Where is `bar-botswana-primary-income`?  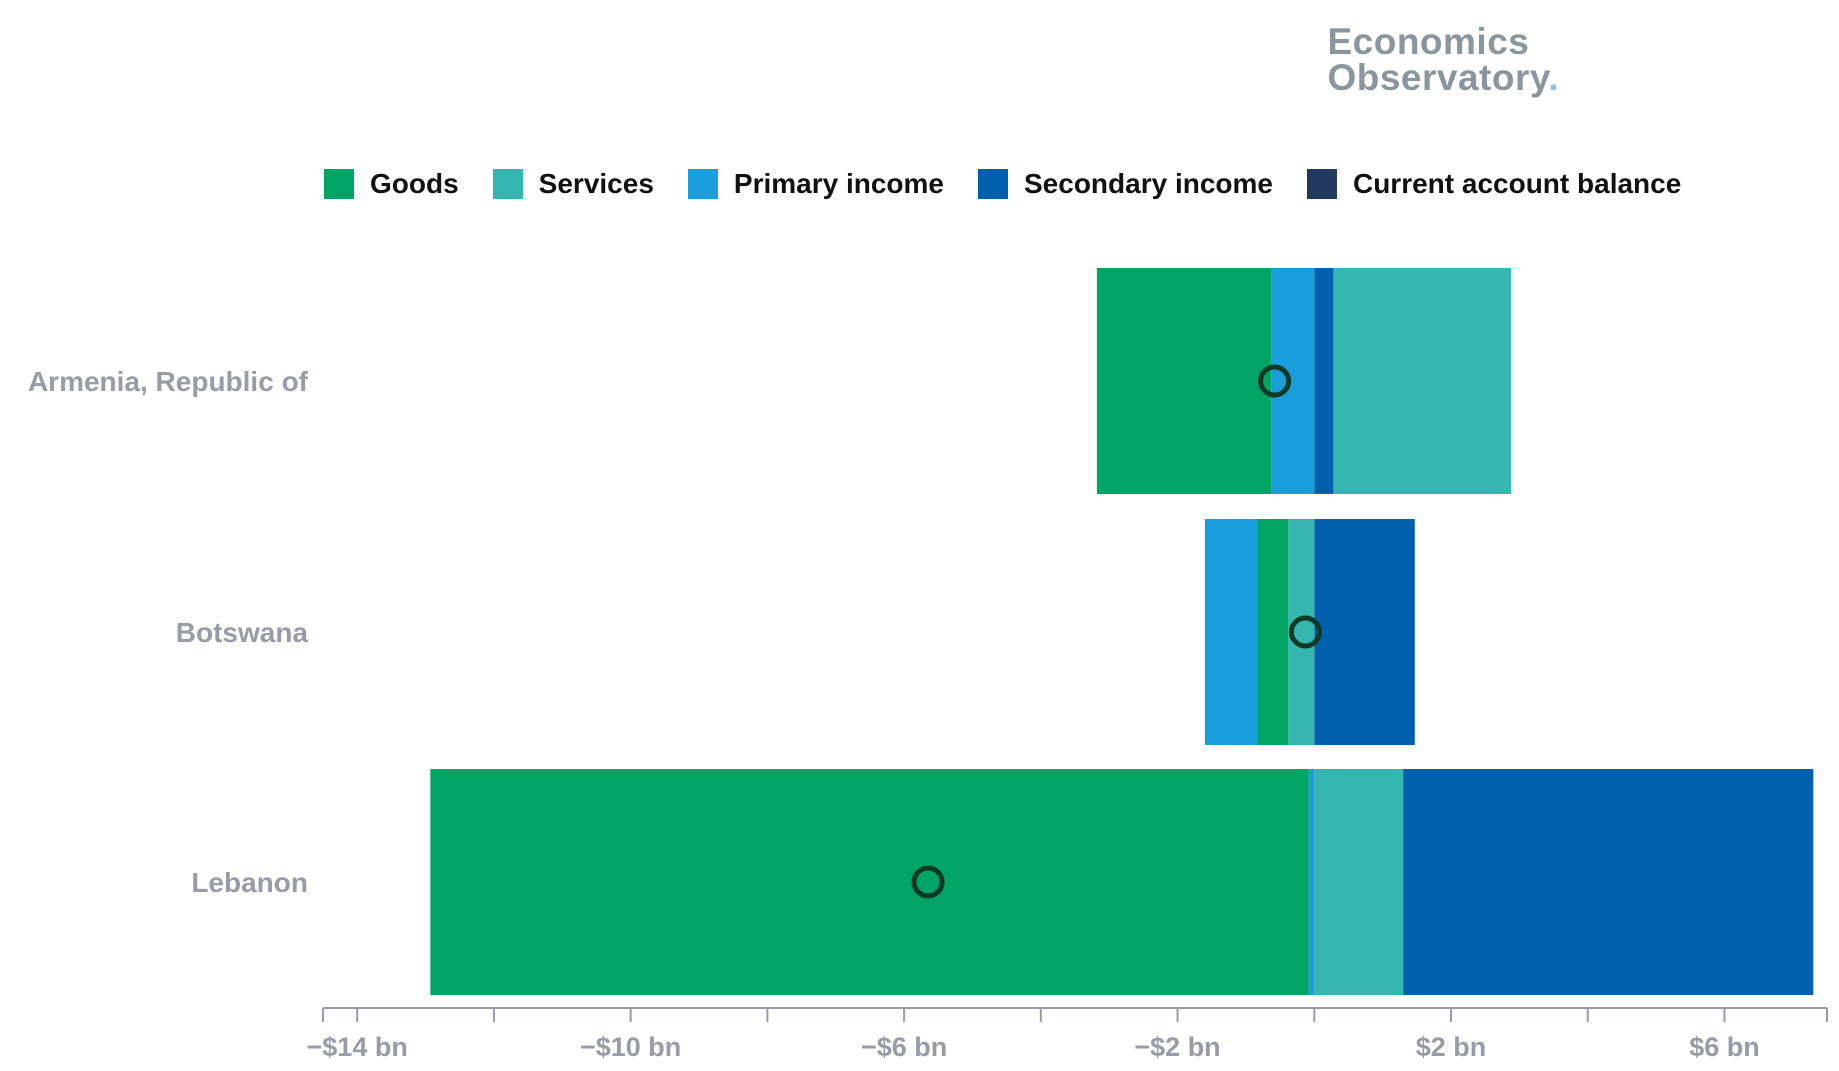
bar-botswana-primary-income is located at coordinates (1231, 632).